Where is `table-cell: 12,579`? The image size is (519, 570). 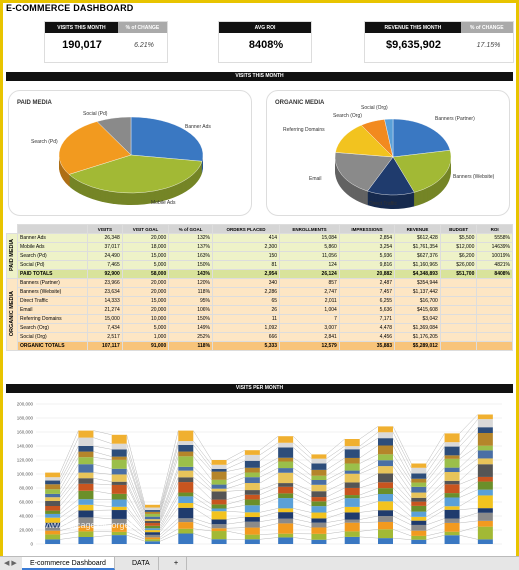
table-cell: 12,579 is located at coordinates (309, 346).